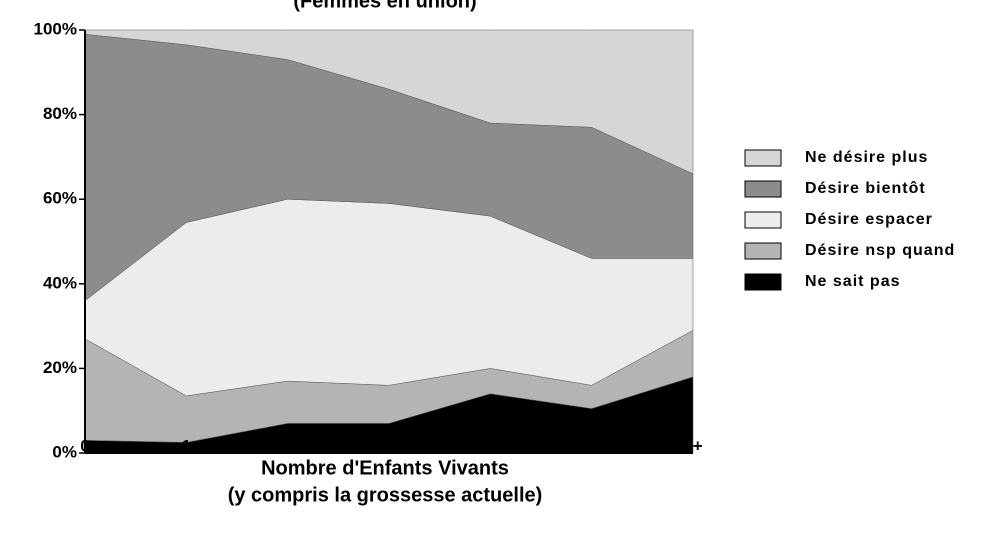 This screenshot has width=1003, height=541. Describe the element at coordinates (385, 468) in the screenshot. I see `x-axis-title: Nombre d'Enfants Vivants` at that location.